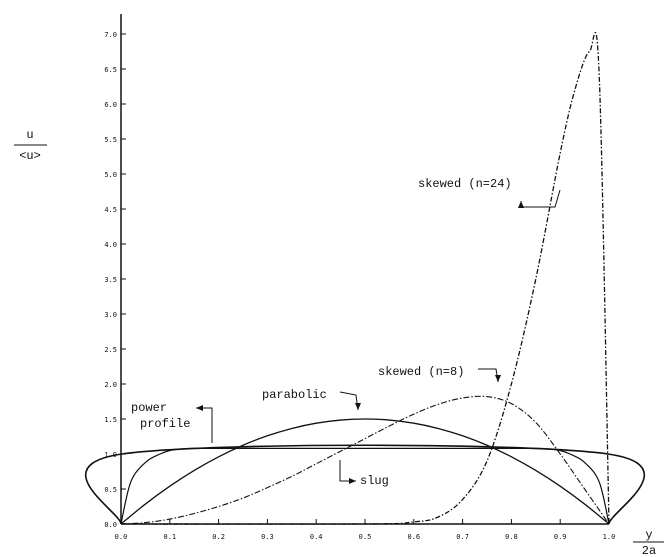  Describe the element at coordinates (29, 135) in the screenshot. I see `y-axis-label-numerator: u` at that location.